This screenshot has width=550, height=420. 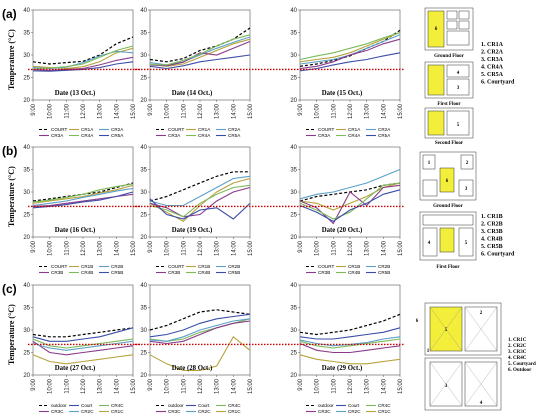 I want to click on legend-label: CR1B, so click(x=204, y=266).